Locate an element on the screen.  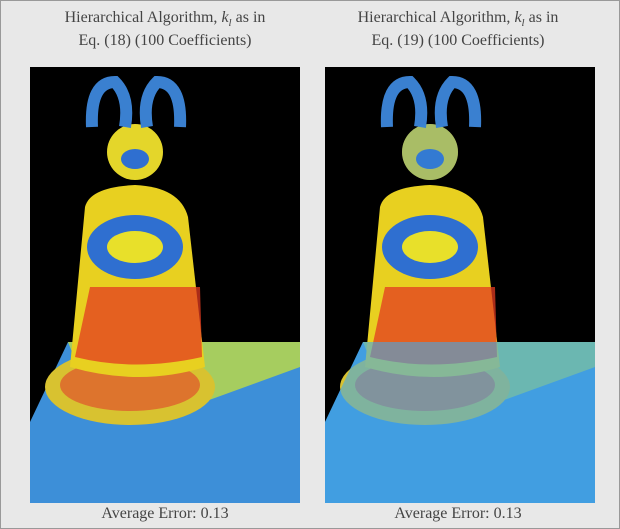
panel-title-line2: Eq. (18) (100 Coefficients) is located at coordinates (165, 40).